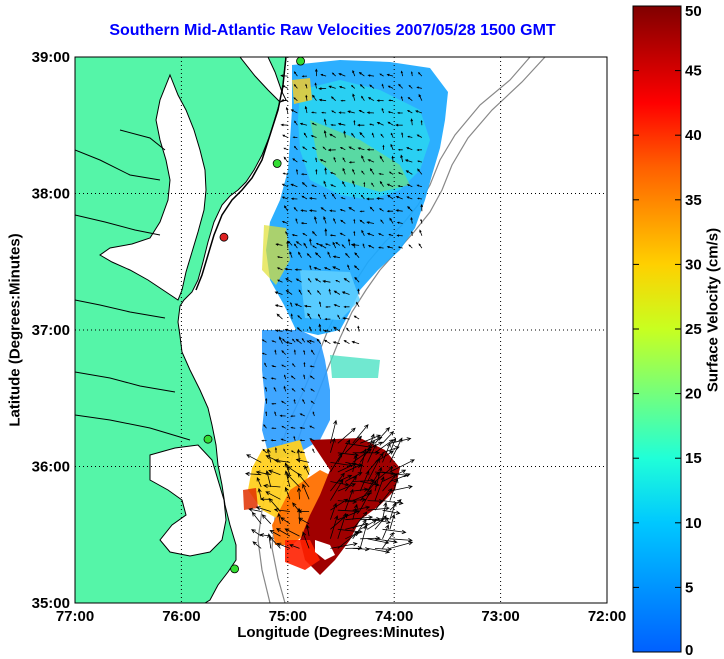 Image resolution: width=724 pixels, height=659 pixels. Describe the element at coordinates (693, 200) in the screenshot. I see `colorbar-tick-label: 35` at that location.